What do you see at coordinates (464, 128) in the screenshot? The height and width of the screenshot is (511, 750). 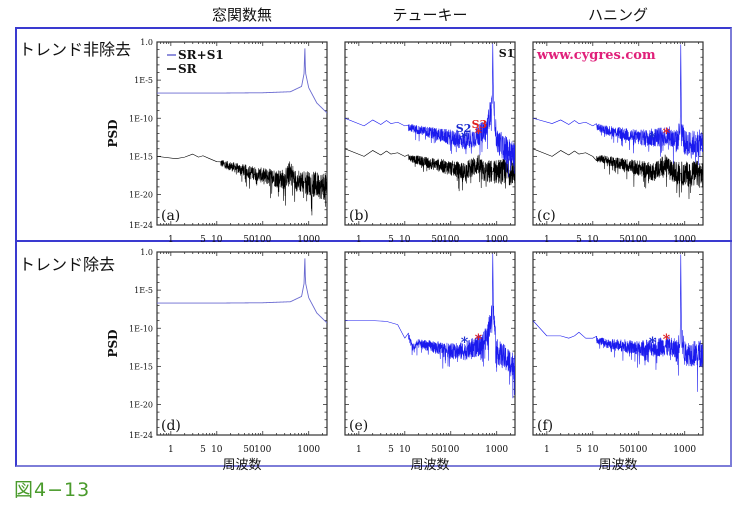 I see `annotation-s2: S2` at bounding box center [464, 128].